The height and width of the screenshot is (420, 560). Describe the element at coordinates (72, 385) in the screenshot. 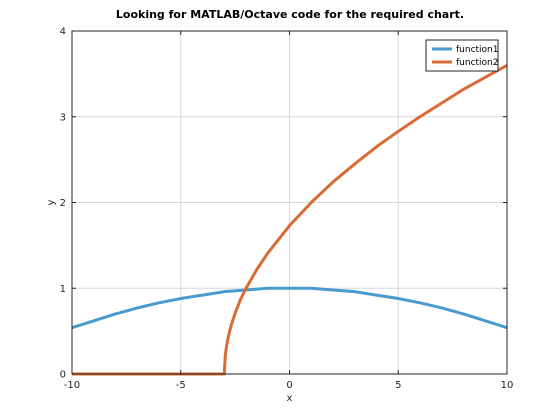

I see `x-tick-label: -10` at that location.